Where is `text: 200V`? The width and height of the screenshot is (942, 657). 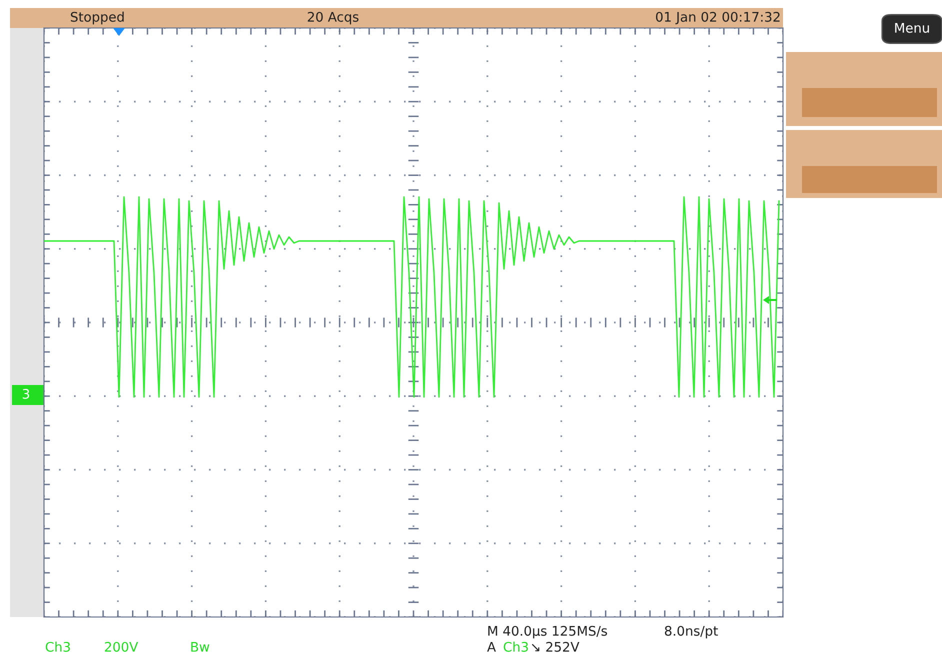 text: 200V is located at coordinates (121, 647).